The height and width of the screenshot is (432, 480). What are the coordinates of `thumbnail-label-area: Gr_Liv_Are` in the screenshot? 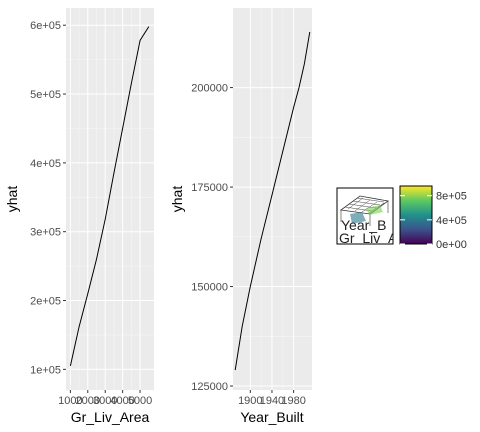 It's located at (374, 238).